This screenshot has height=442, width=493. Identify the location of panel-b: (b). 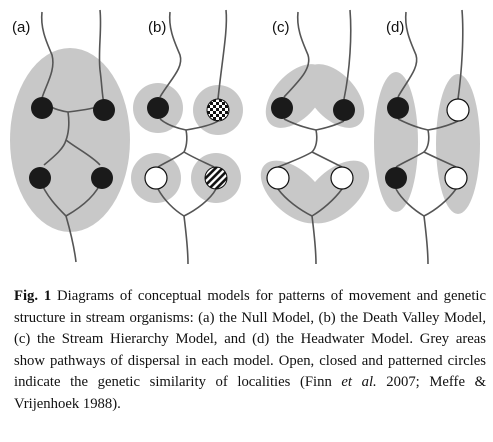
(187, 137).